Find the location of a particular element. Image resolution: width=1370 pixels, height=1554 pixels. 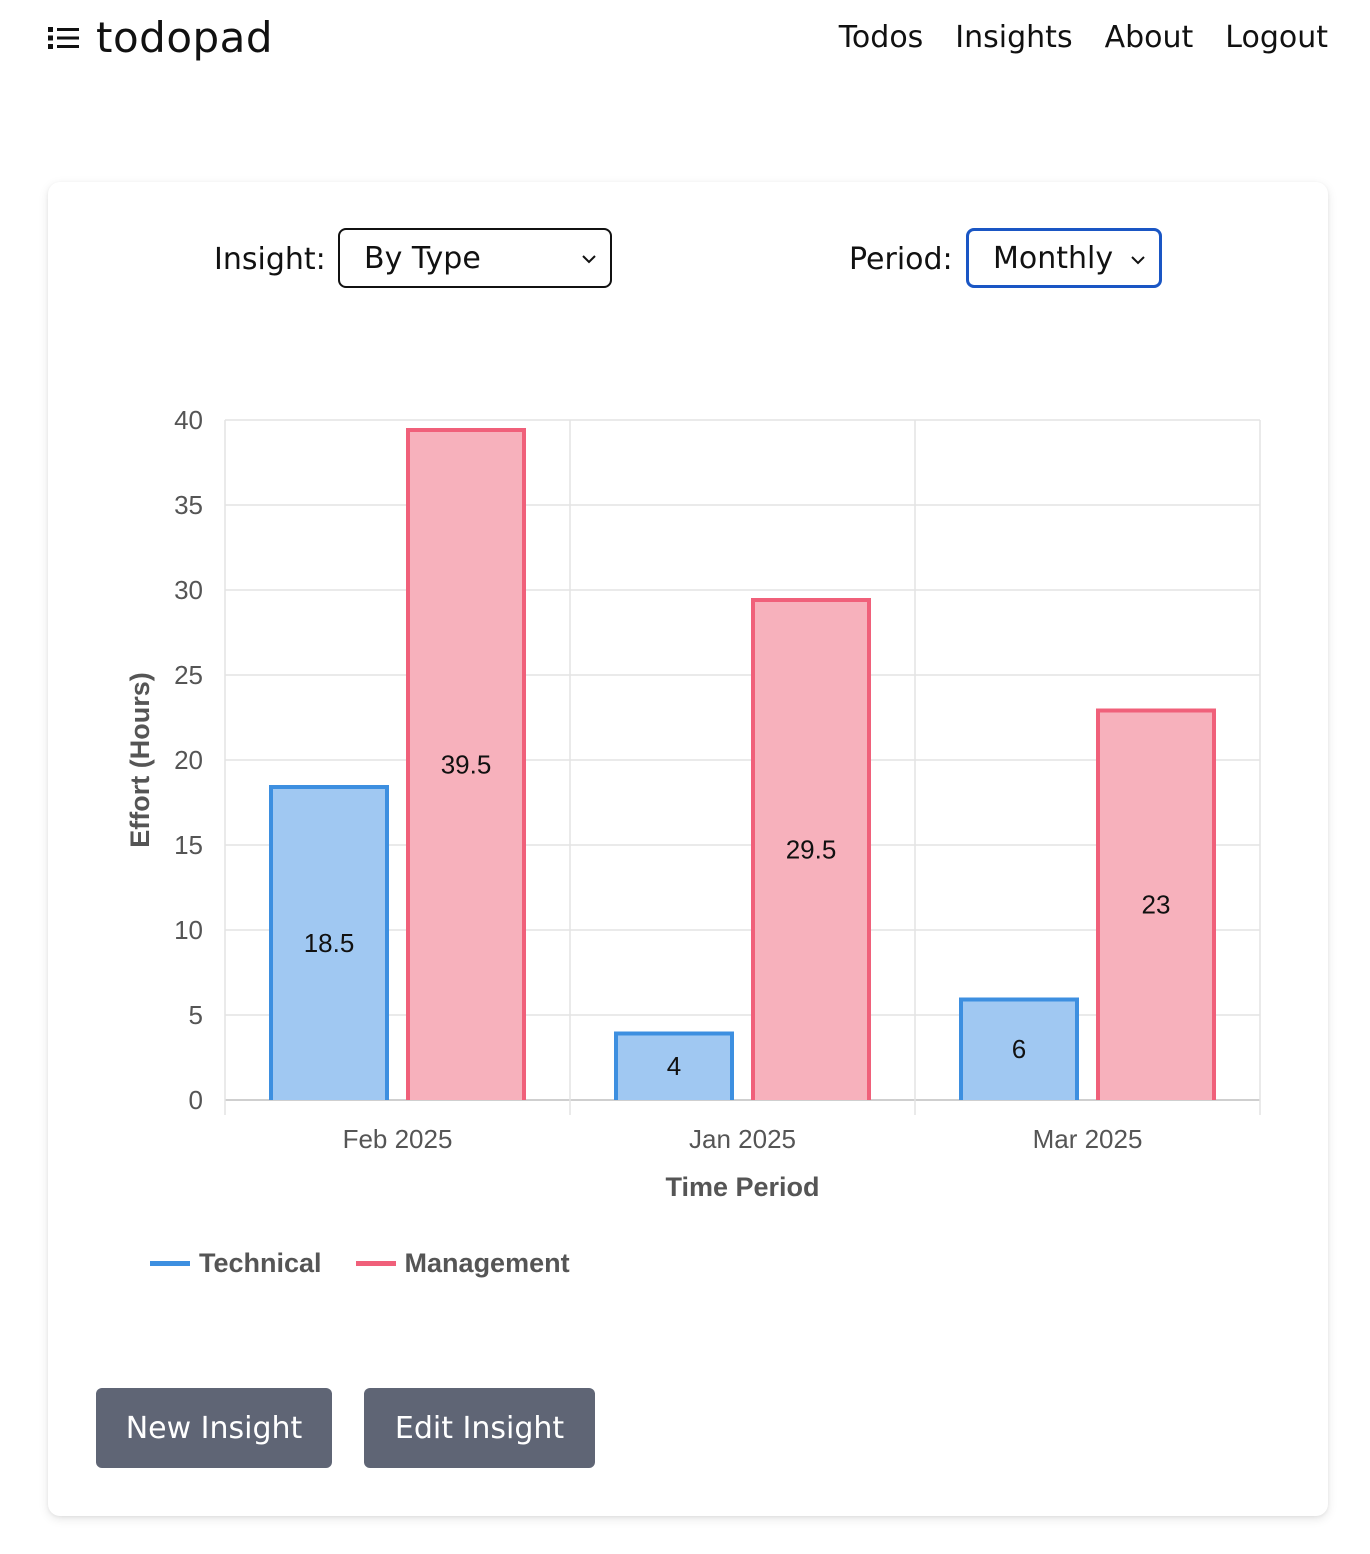

insight-select-value: By Type is located at coordinates (422, 258).